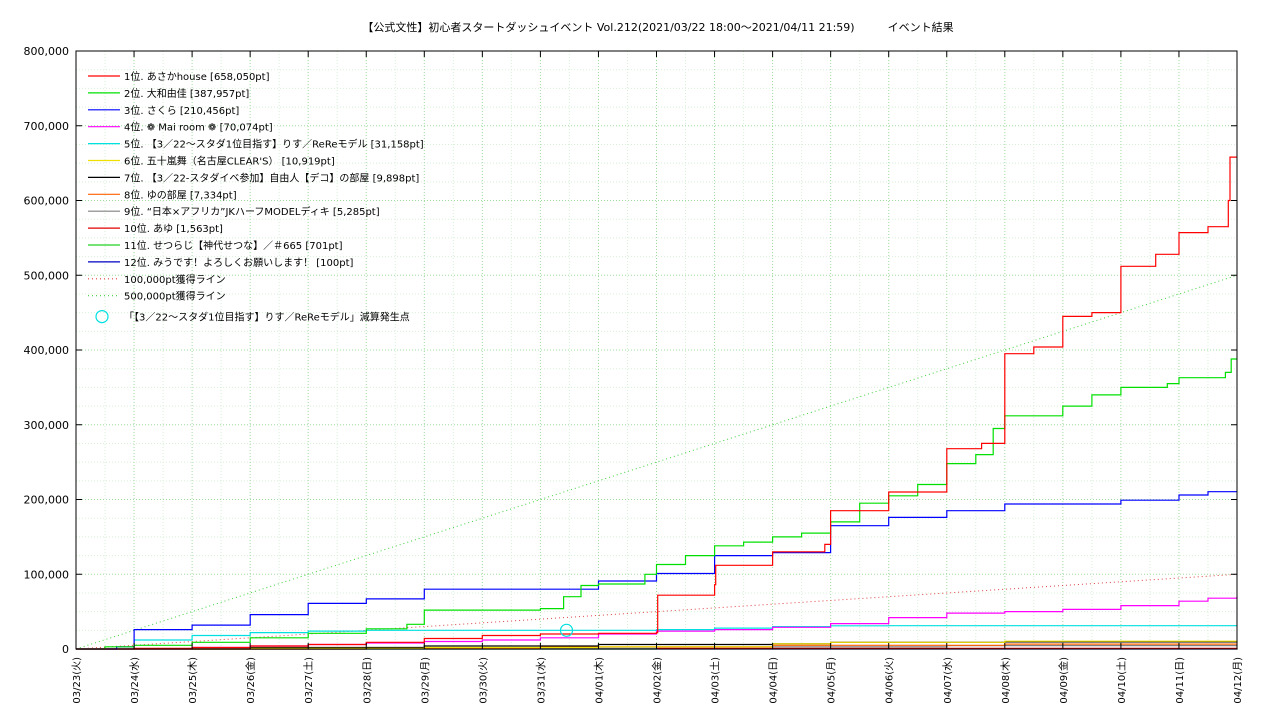 Image resolution: width=1280 pixels, height=720 pixels. I want to click on legend-entry: 5位. 【3／22〜スタダ1位目指す】りす／ReReモデル [31,158pt], so click(274, 144).